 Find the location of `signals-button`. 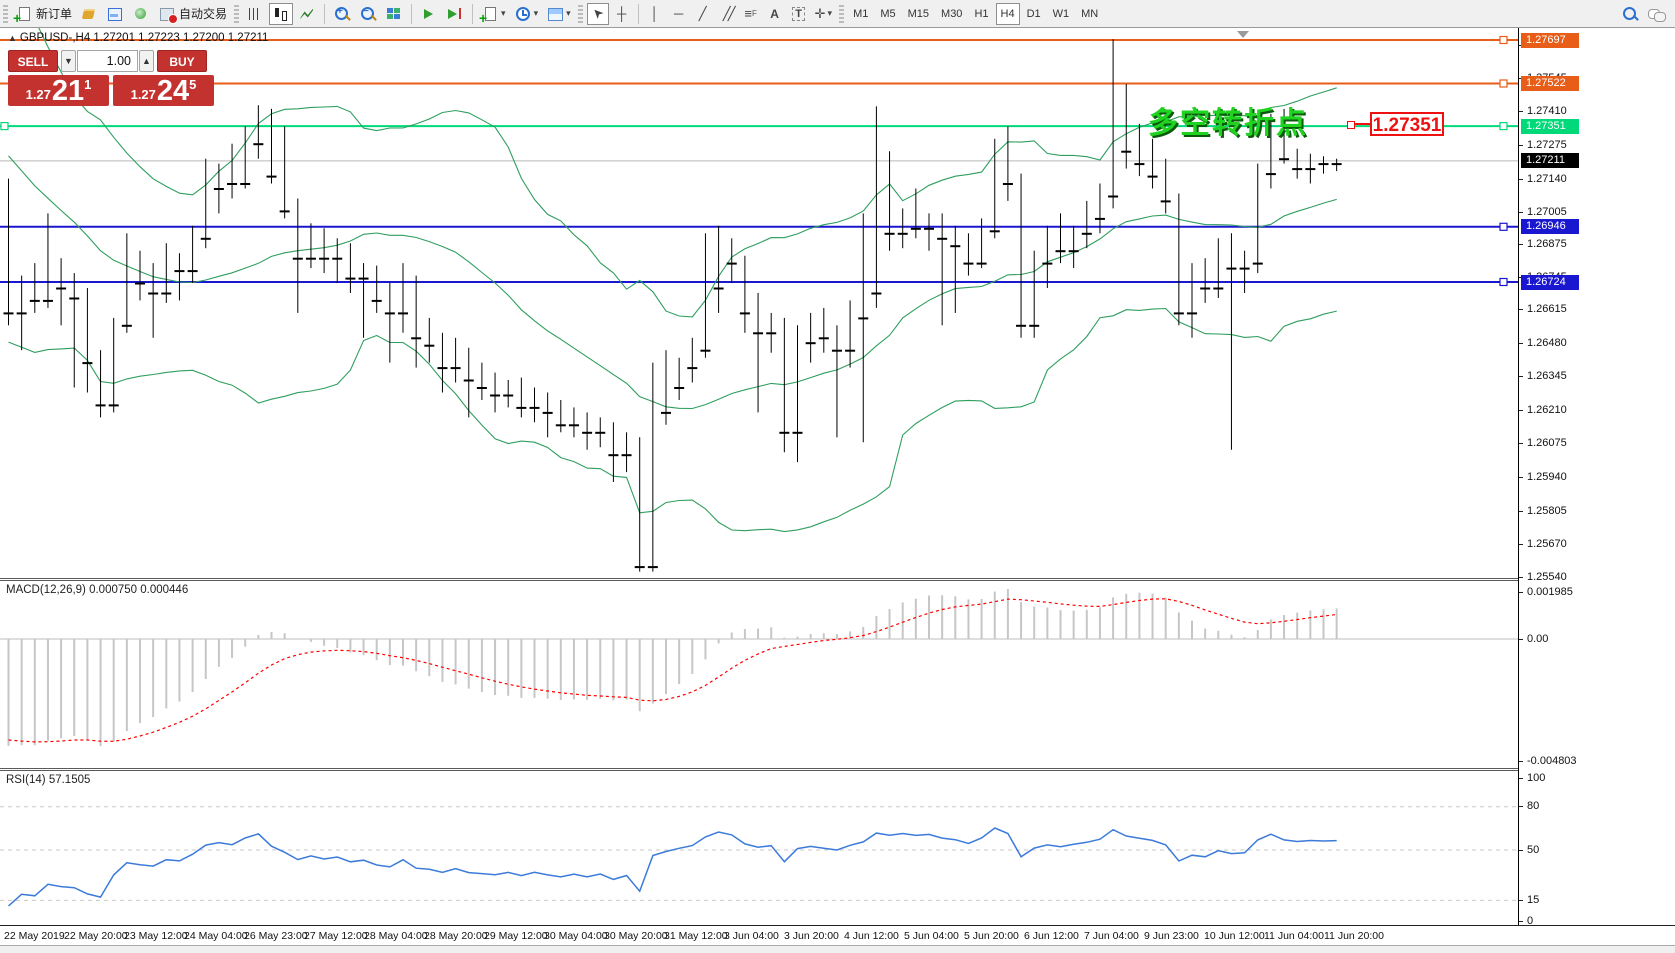

signals-button is located at coordinates (141, 14).